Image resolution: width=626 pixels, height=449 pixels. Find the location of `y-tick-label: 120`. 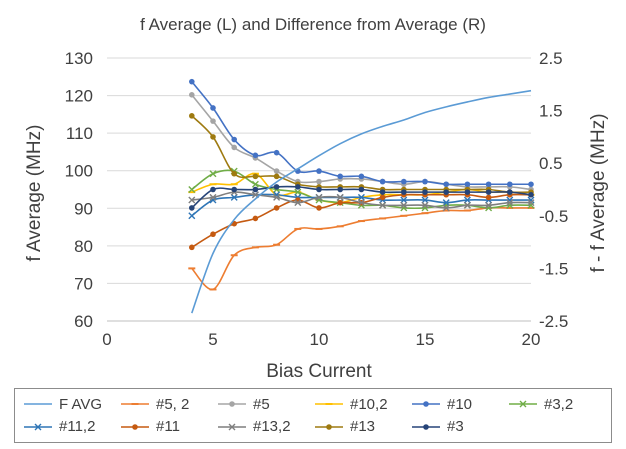

y-tick-label: 120 is located at coordinates (79, 96).